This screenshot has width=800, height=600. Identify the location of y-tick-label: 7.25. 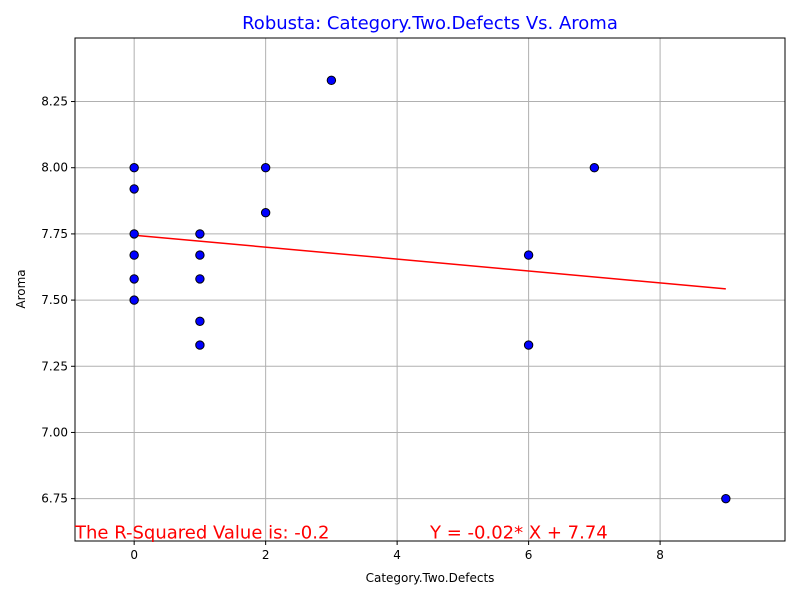
(54, 366).